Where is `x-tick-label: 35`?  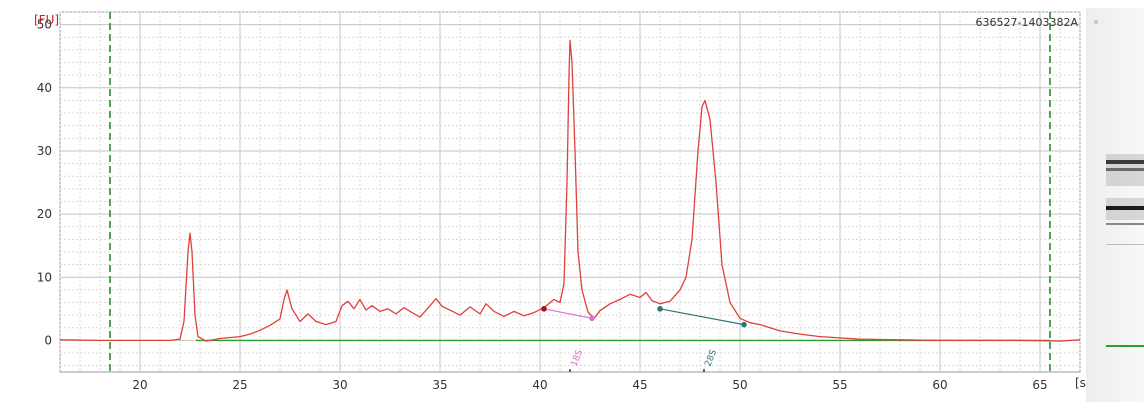
x-tick-label: 35 is located at coordinates (439, 385).